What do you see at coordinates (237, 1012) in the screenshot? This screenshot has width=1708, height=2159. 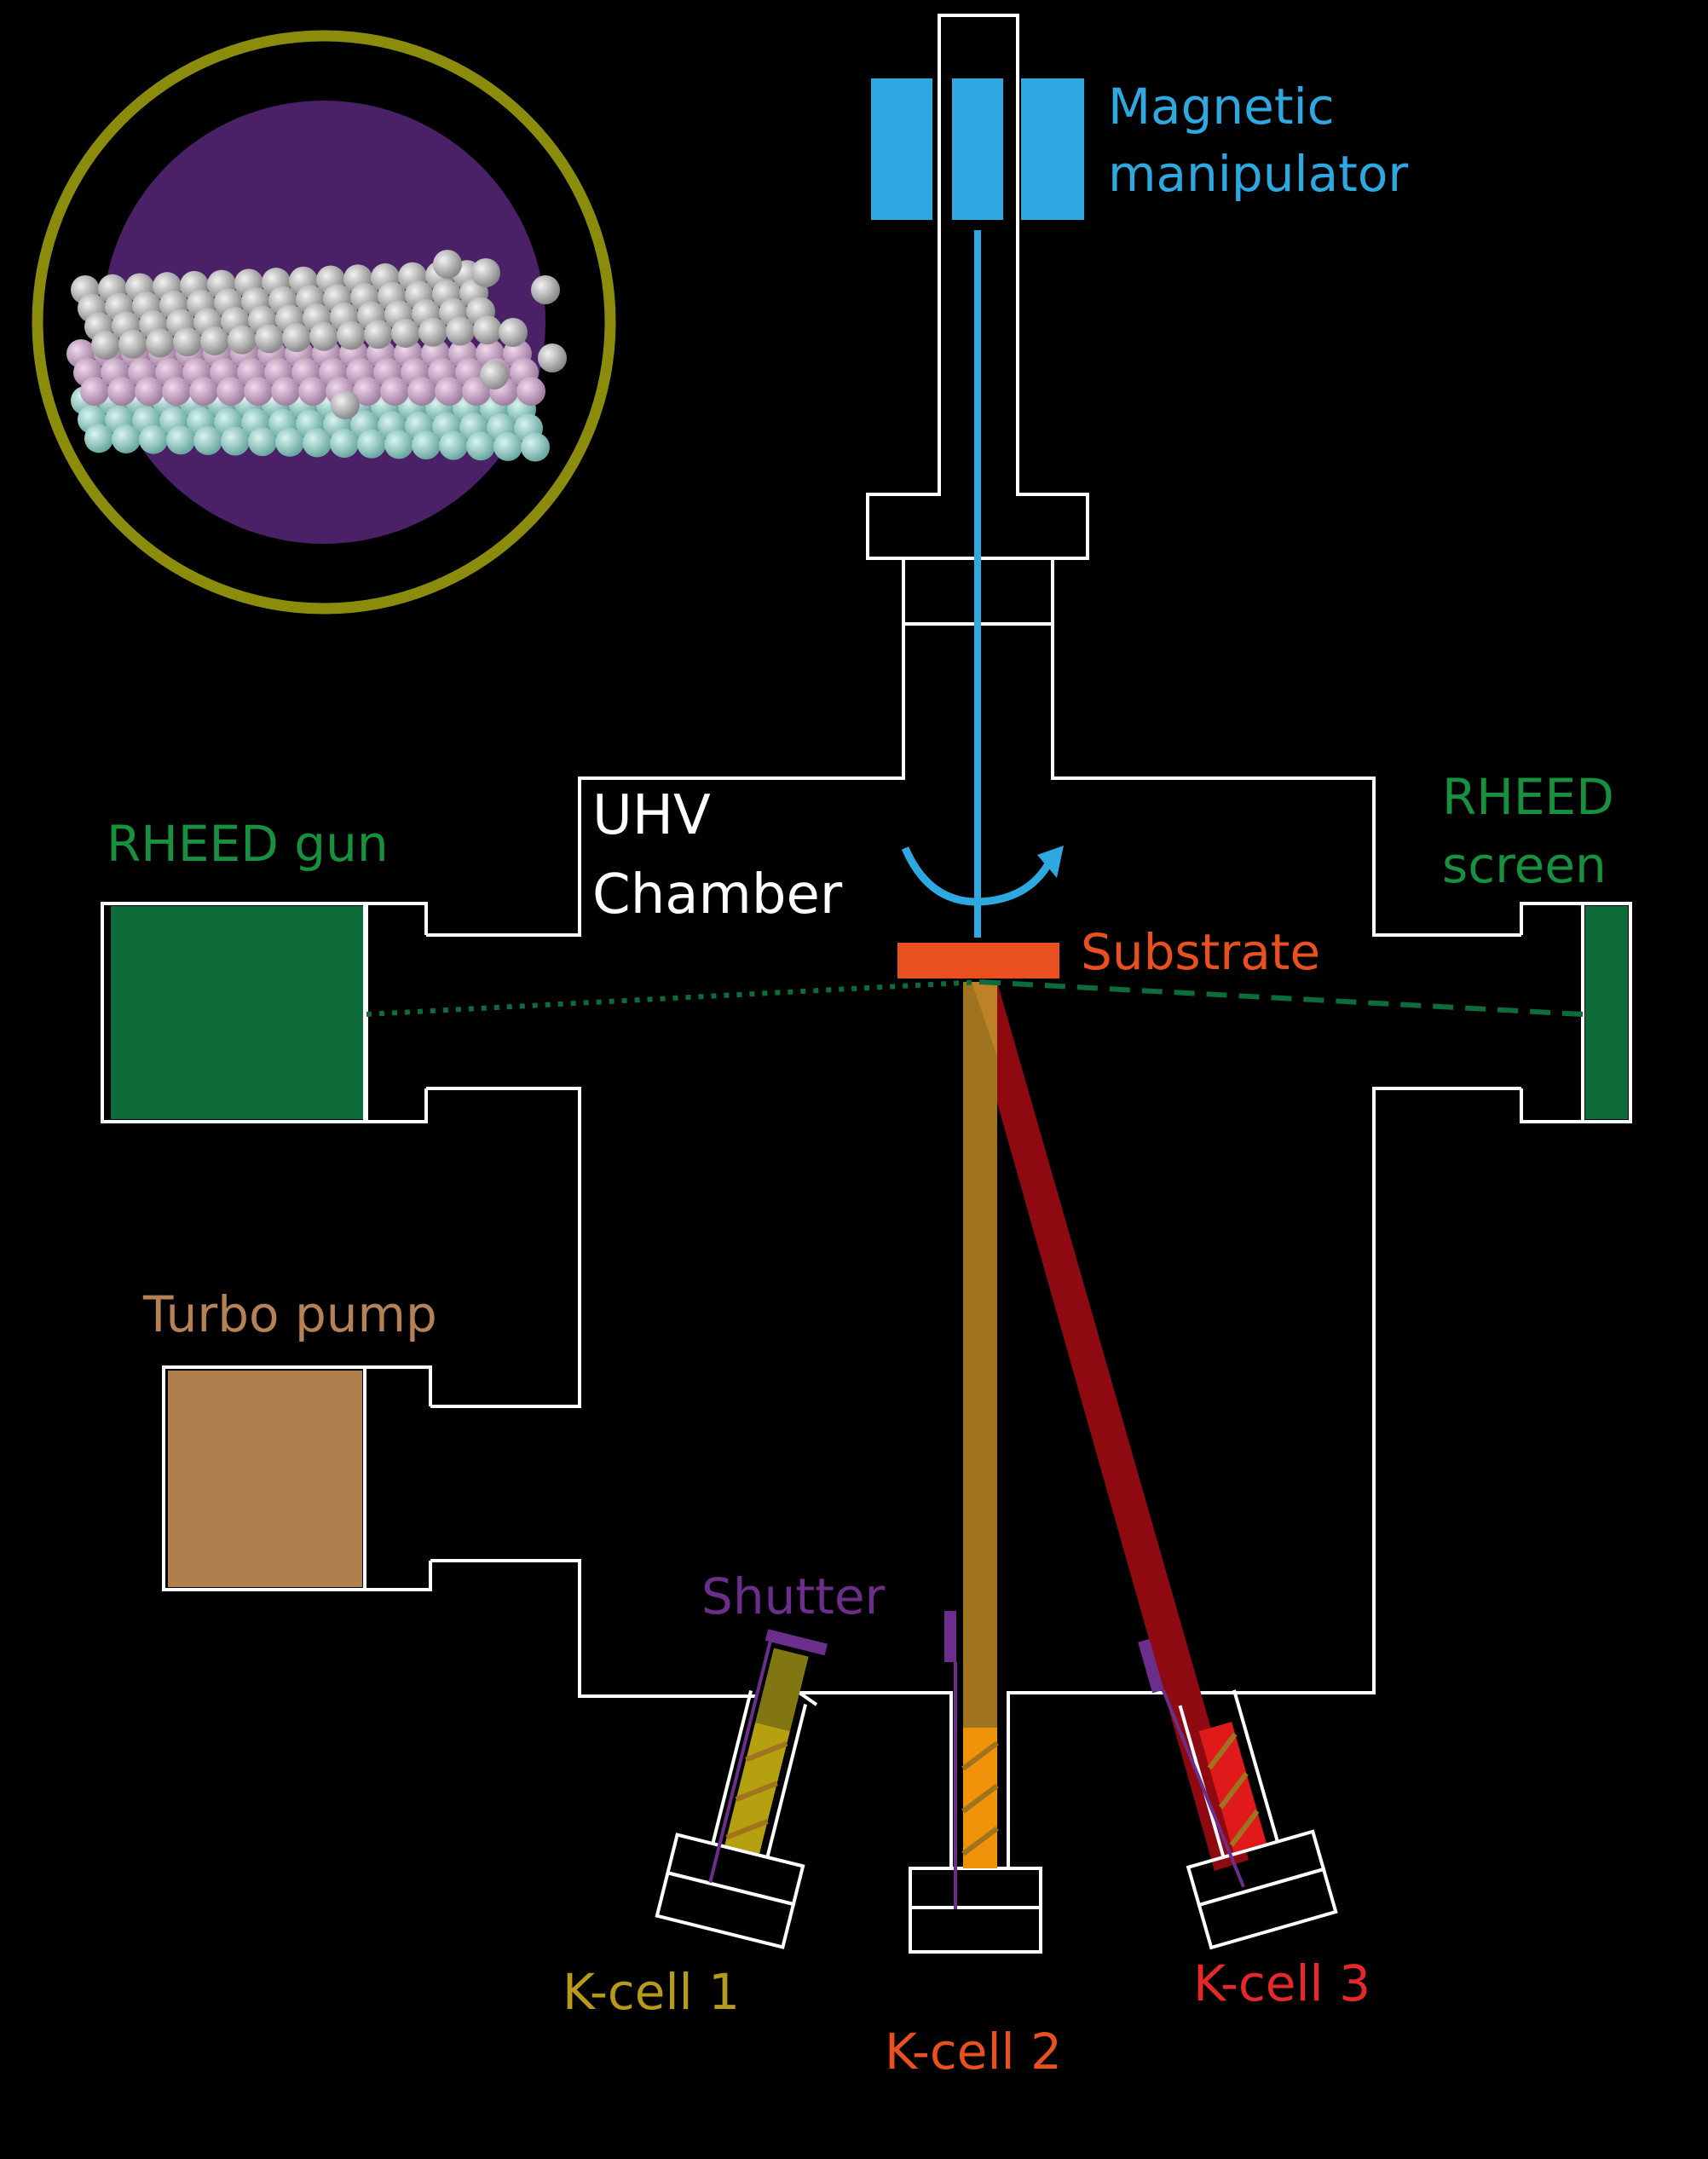 I see `rheed-gun` at bounding box center [237, 1012].